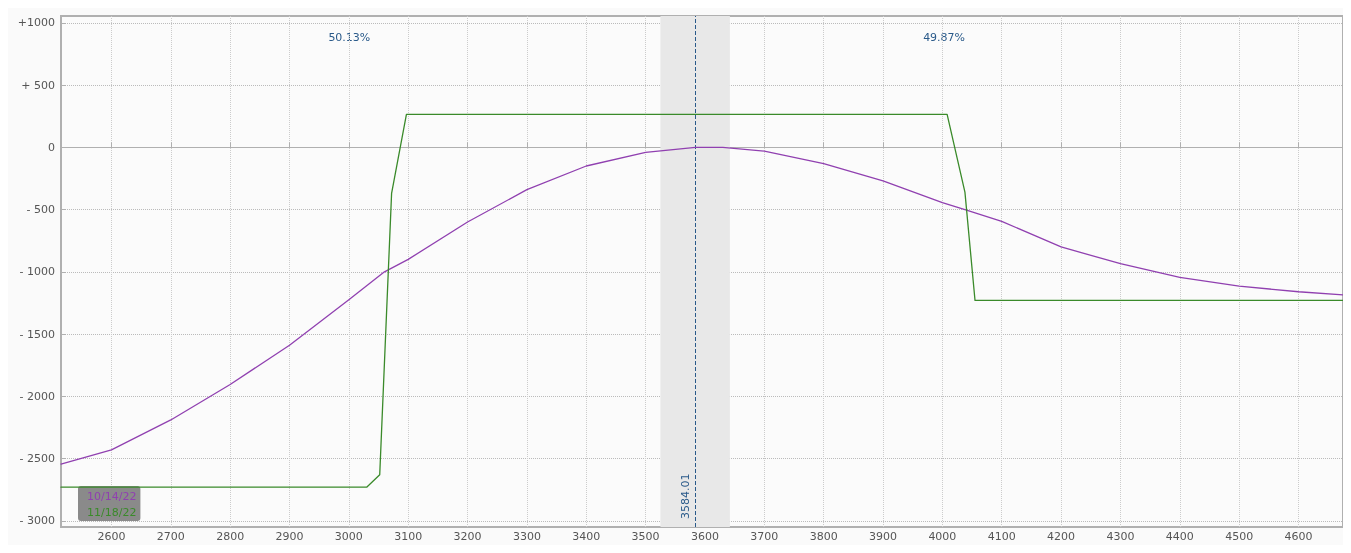 This screenshot has height=553, width=1351. What do you see at coordinates (1001, 536) in the screenshot?
I see `x-tick-label: 4100` at bounding box center [1001, 536].